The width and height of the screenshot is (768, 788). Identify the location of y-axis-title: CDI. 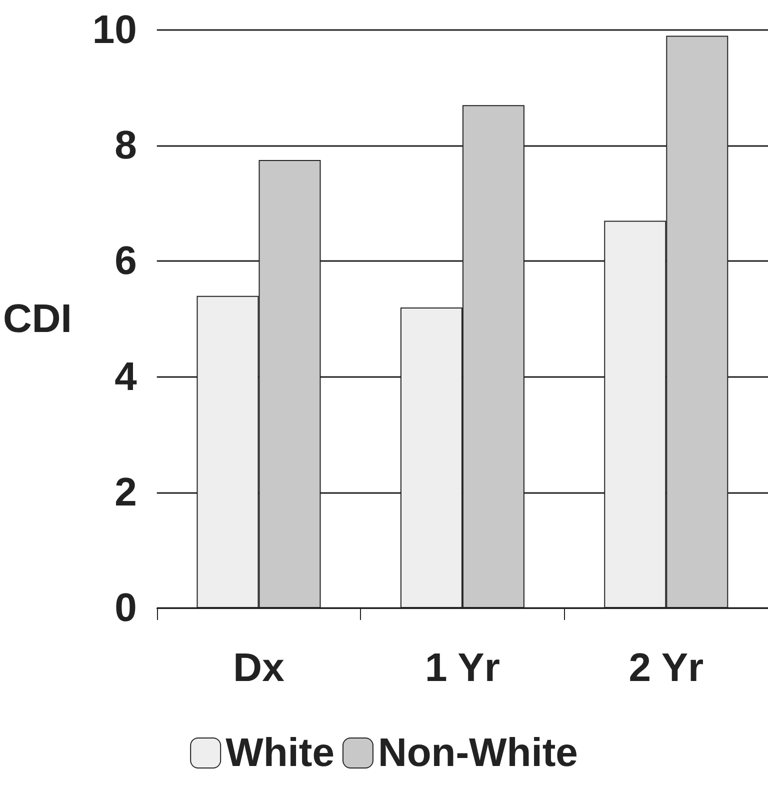
(37, 319).